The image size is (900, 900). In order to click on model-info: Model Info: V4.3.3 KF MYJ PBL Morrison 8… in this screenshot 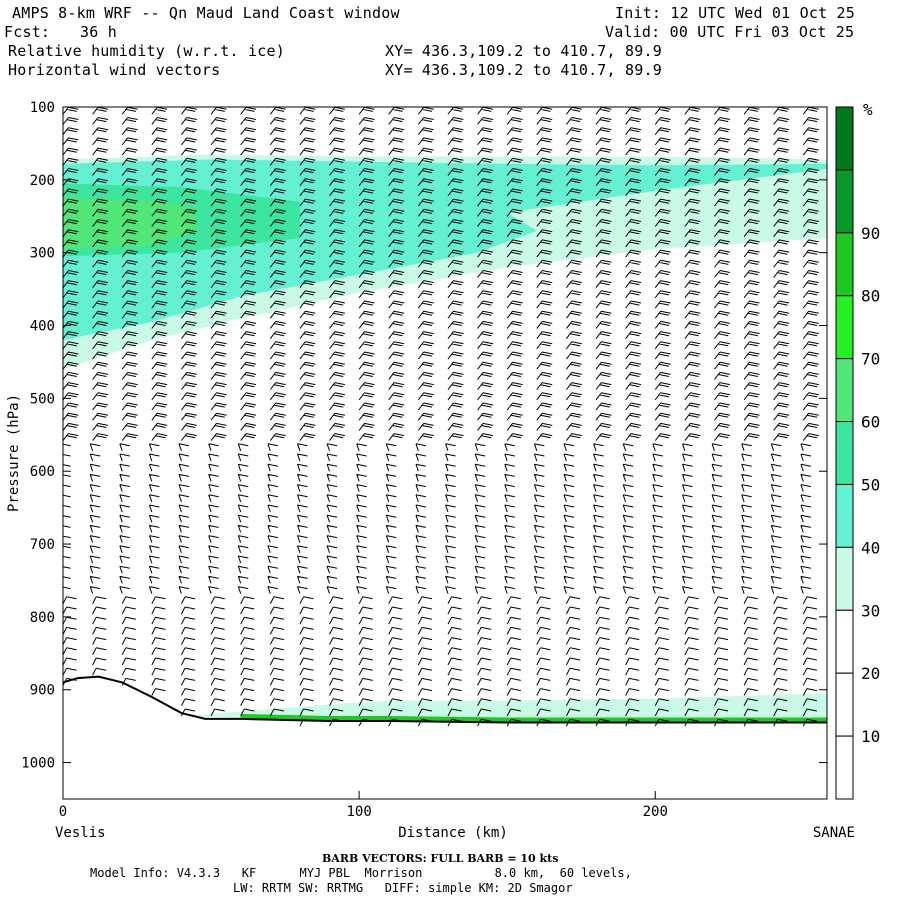, I will do `click(361, 873)`.